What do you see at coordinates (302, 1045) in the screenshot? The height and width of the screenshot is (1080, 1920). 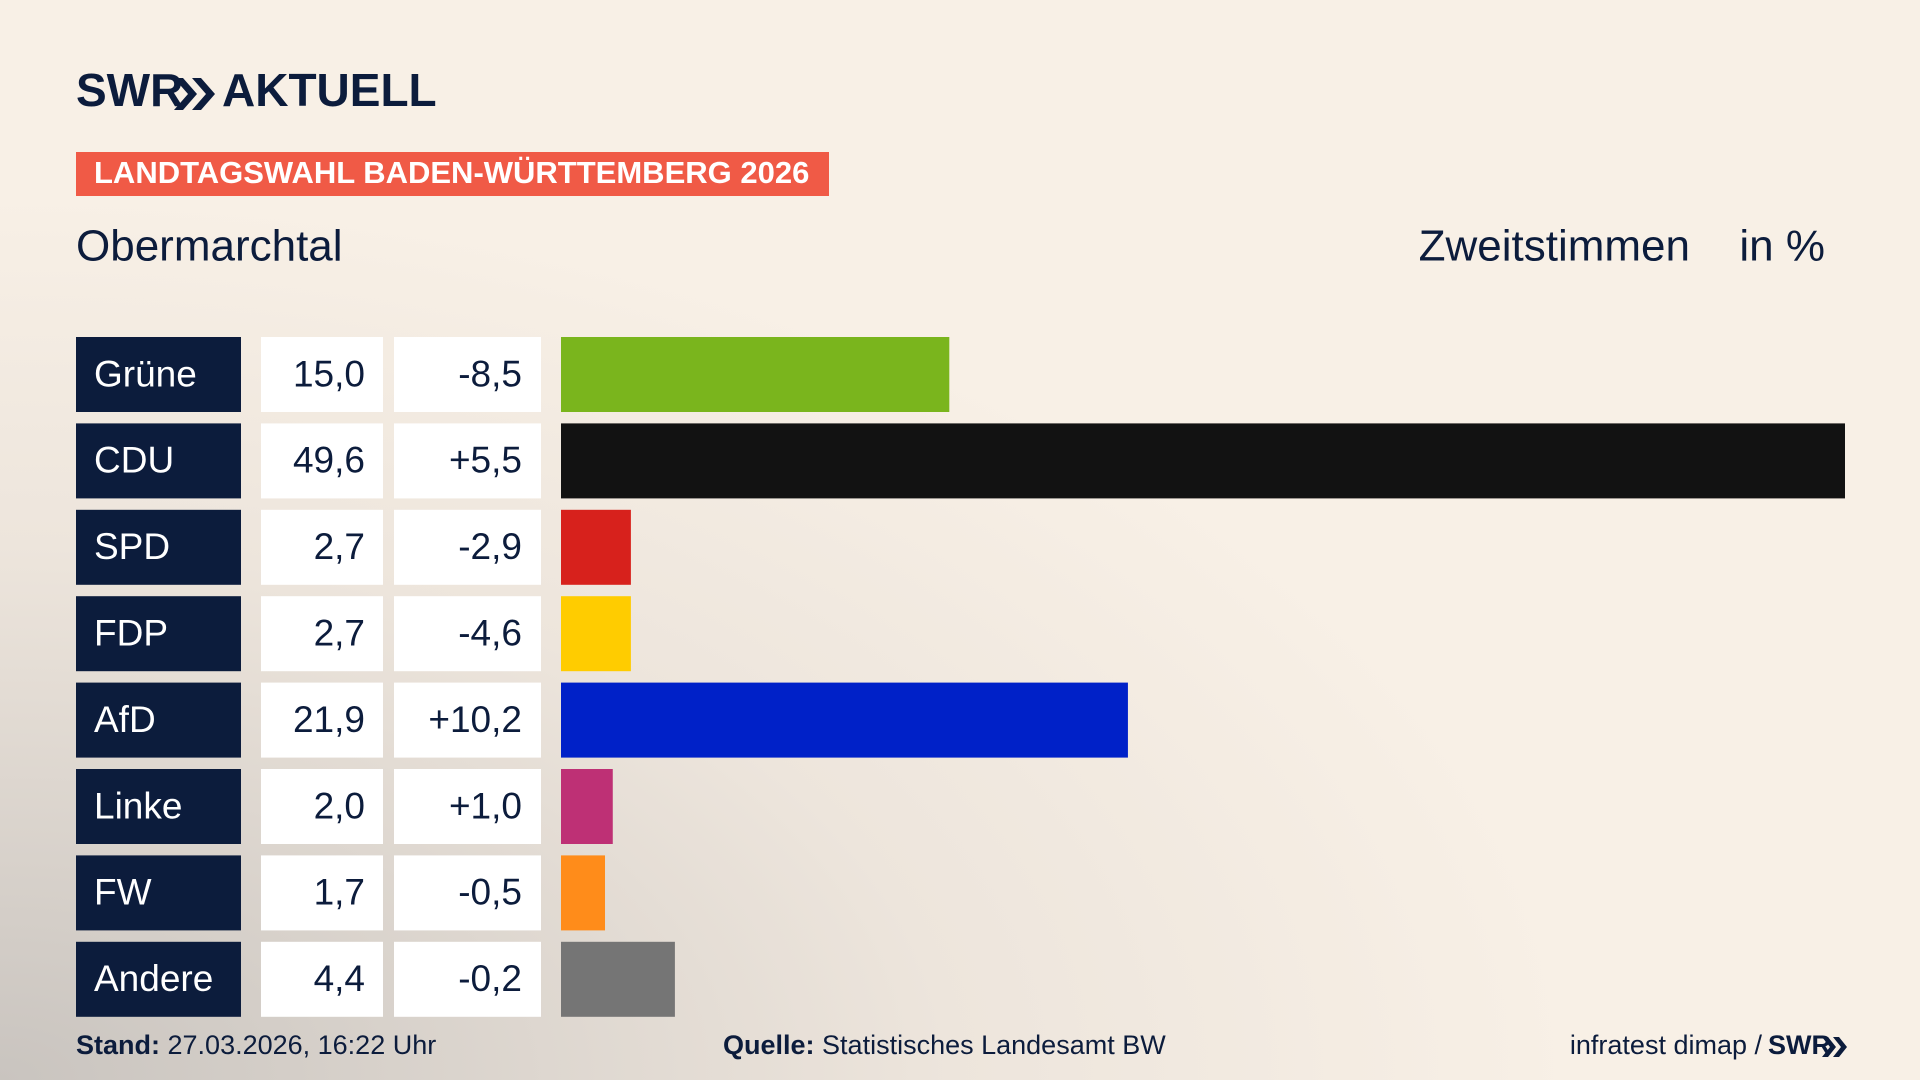 I see `stand: 27.03.2026, 16:22 Uhr` at bounding box center [302, 1045].